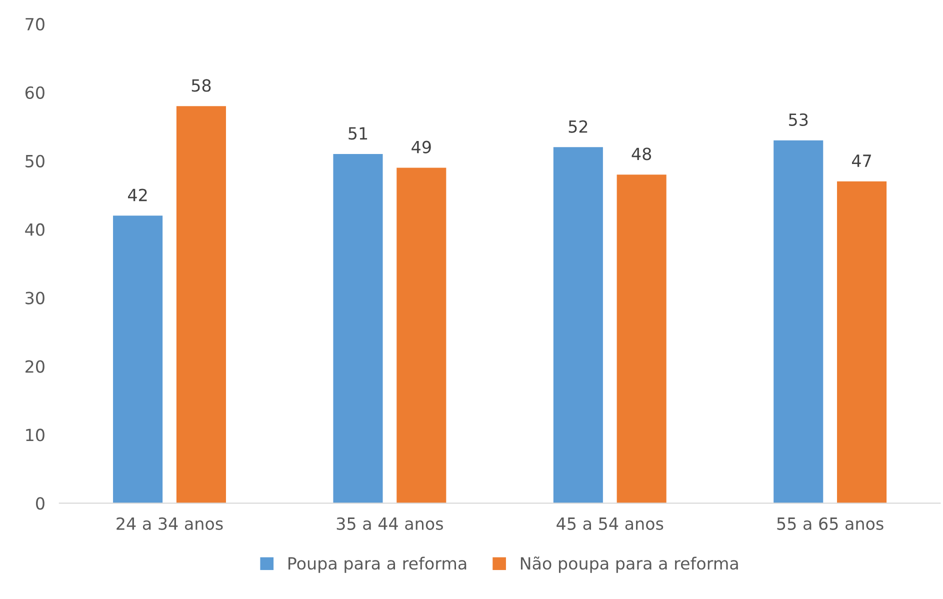 This screenshot has height=599, width=943. Describe the element at coordinates (35, 161) in the screenshot. I see `y-tick-label: 50` at that location.